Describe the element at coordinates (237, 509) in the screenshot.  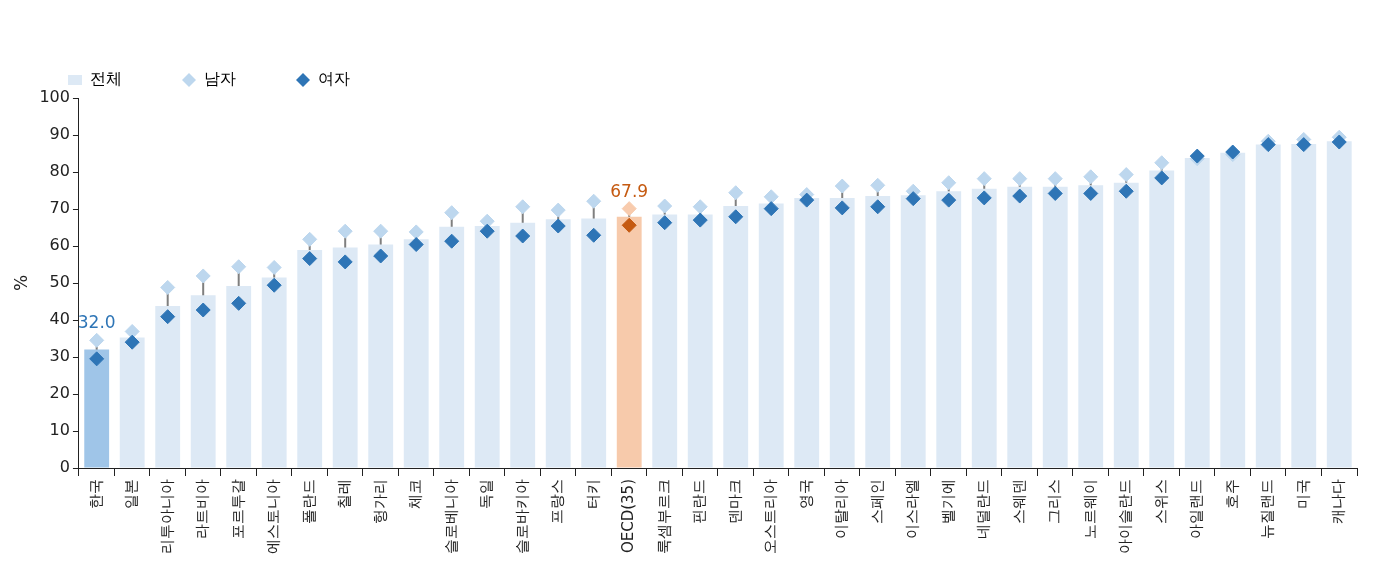
I see `x-tick-label: 포르투갈` at that location.